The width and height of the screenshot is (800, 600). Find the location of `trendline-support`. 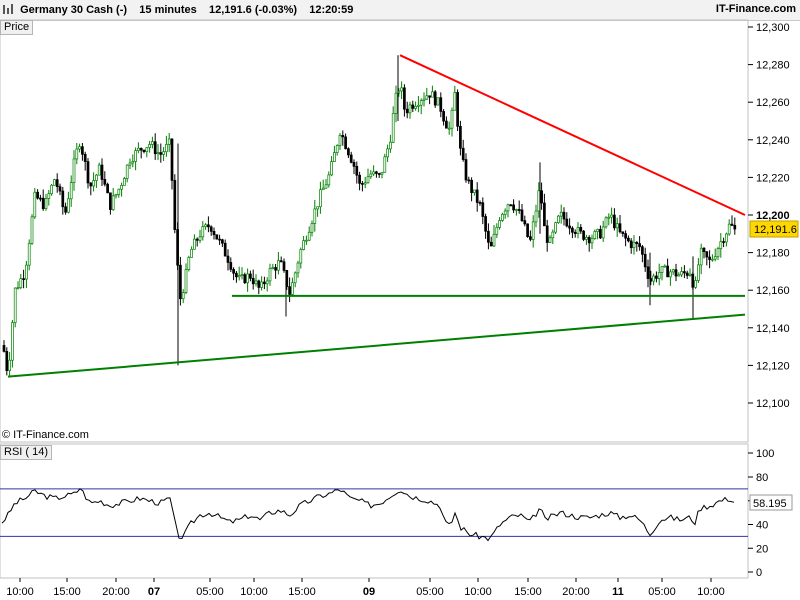

trendline-support is located at coordinates (376, 345).